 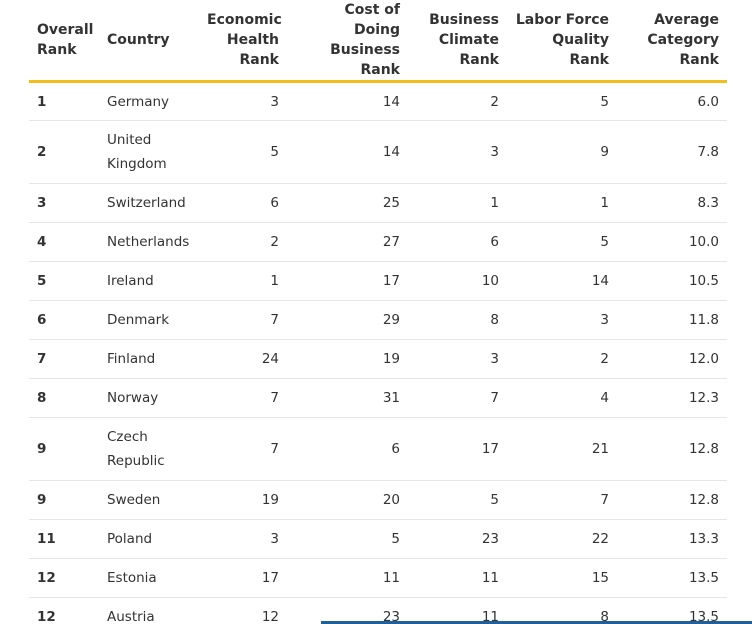 What do you see at coordinates (149, 578) in the screenshot?
I see `cell-country: Estonia` at bounding box center [149, 578].